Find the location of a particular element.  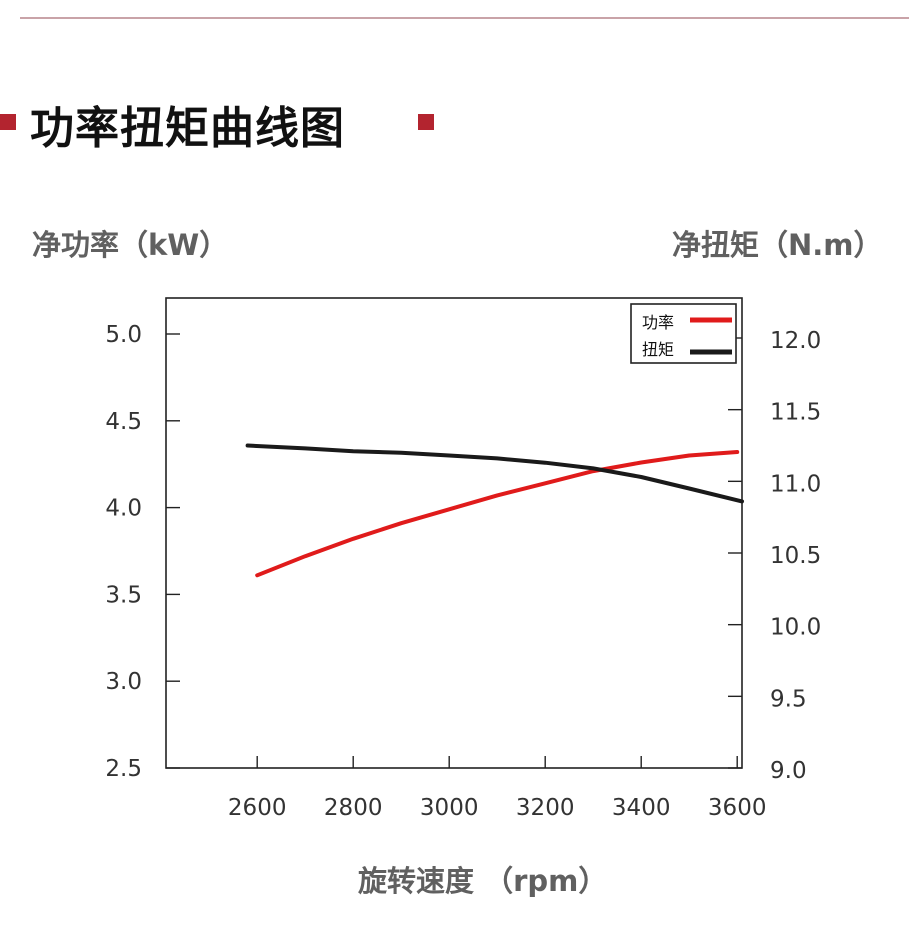

x-tick-label: 2600 is located at coordinates (257, 808).